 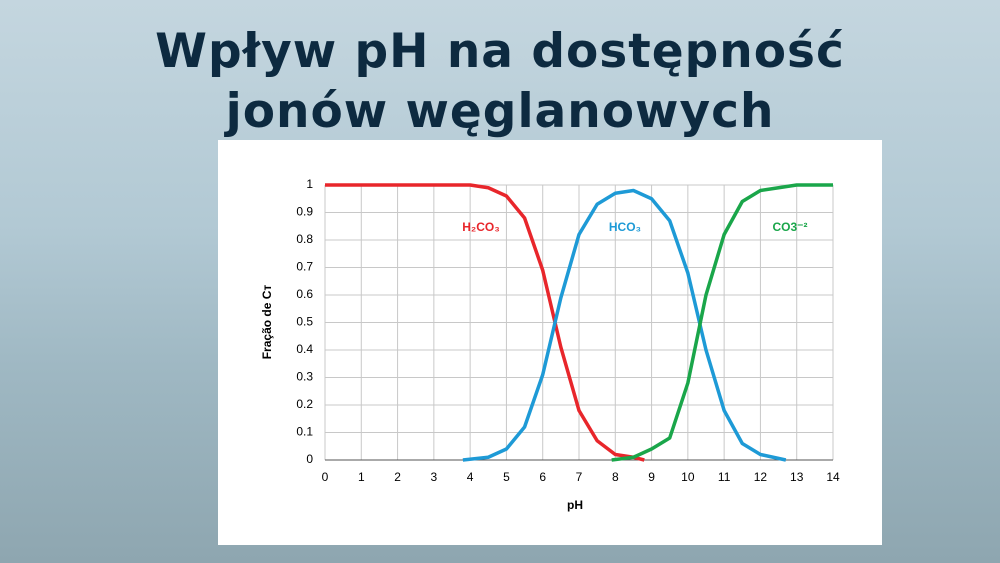 What do you see at coordinates (309, 184) in the screenshot?
I see `y-tick-label: 1` at bounding box center [309, 184].